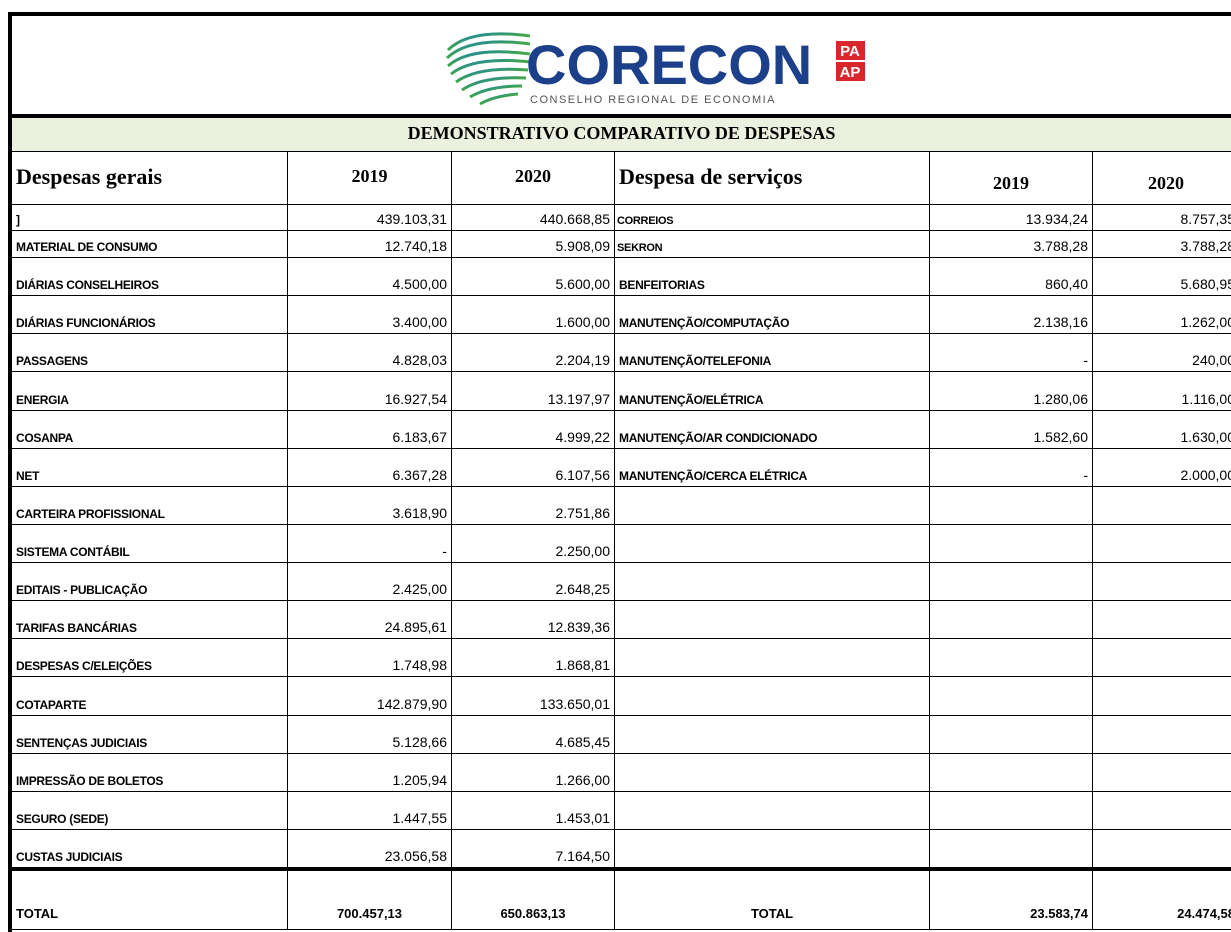  What do you see at coordinates (1011, 315) in the screenshot?
I see `amount: 2.138,16` at bounding box center [1011, 315].